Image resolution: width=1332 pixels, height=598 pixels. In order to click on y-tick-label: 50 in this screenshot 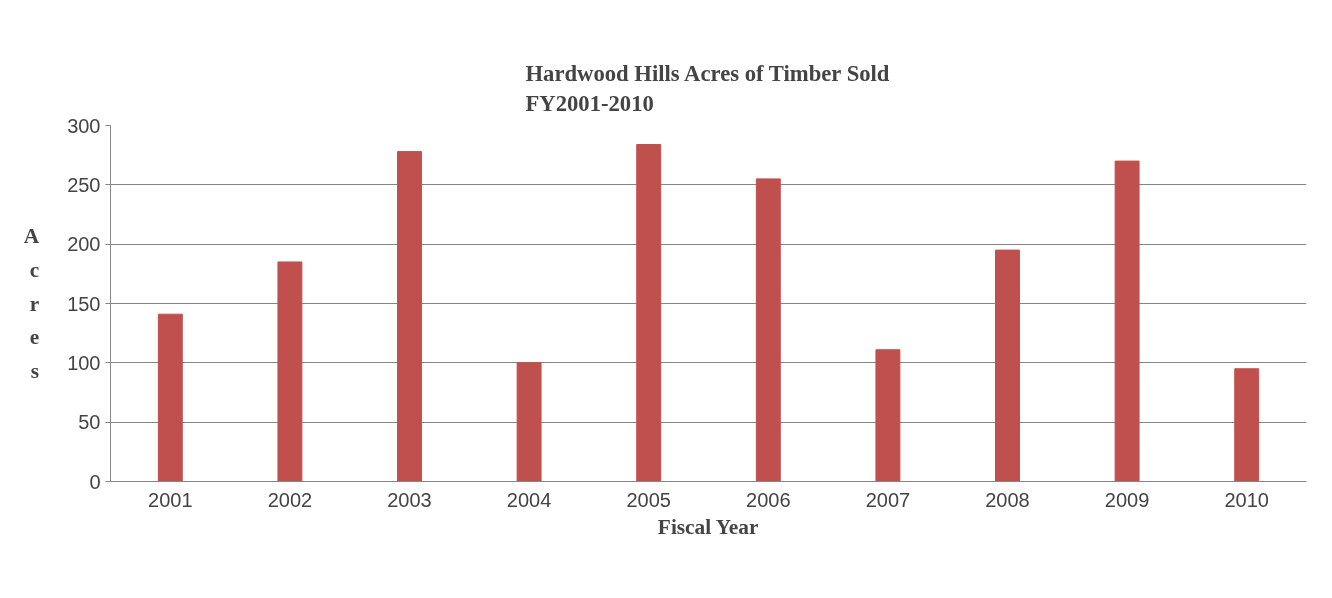, I will do `click(89, 422)`.